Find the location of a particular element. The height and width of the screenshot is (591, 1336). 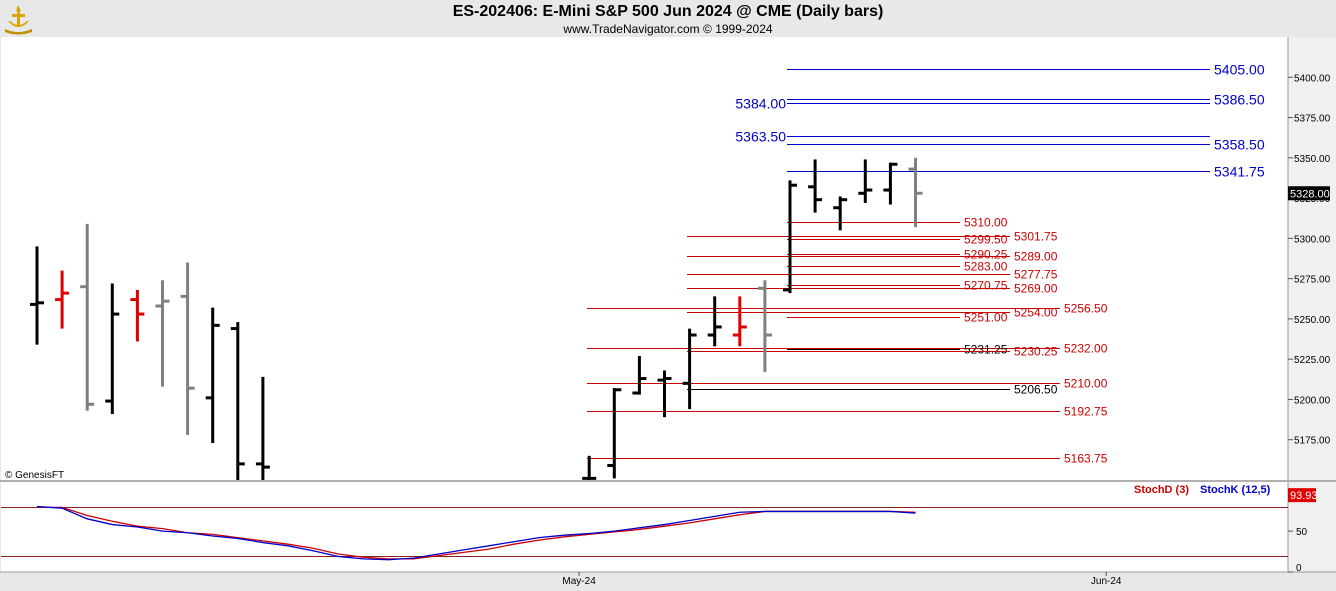

price-tick-label: 5200.00 is located at coordinates (1312, 400).